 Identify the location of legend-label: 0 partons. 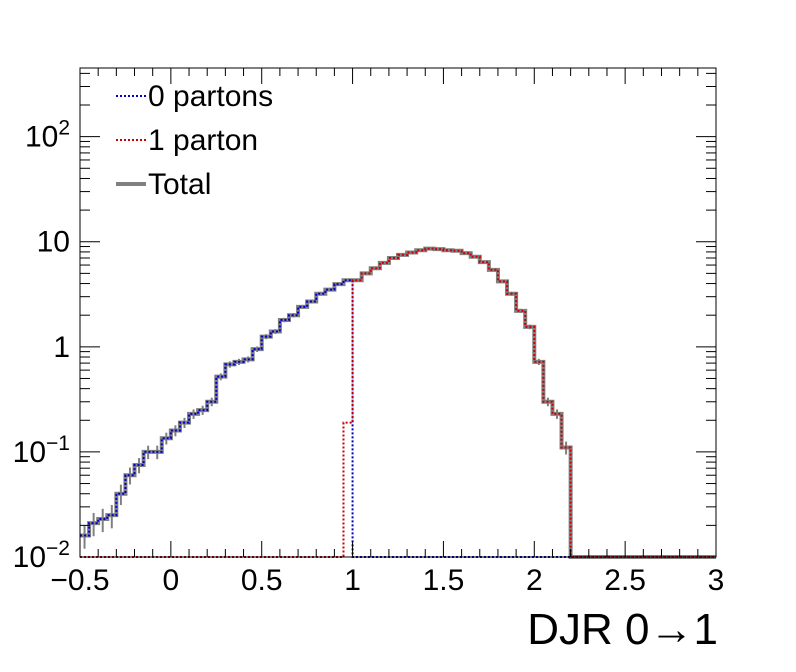
(210, 96).